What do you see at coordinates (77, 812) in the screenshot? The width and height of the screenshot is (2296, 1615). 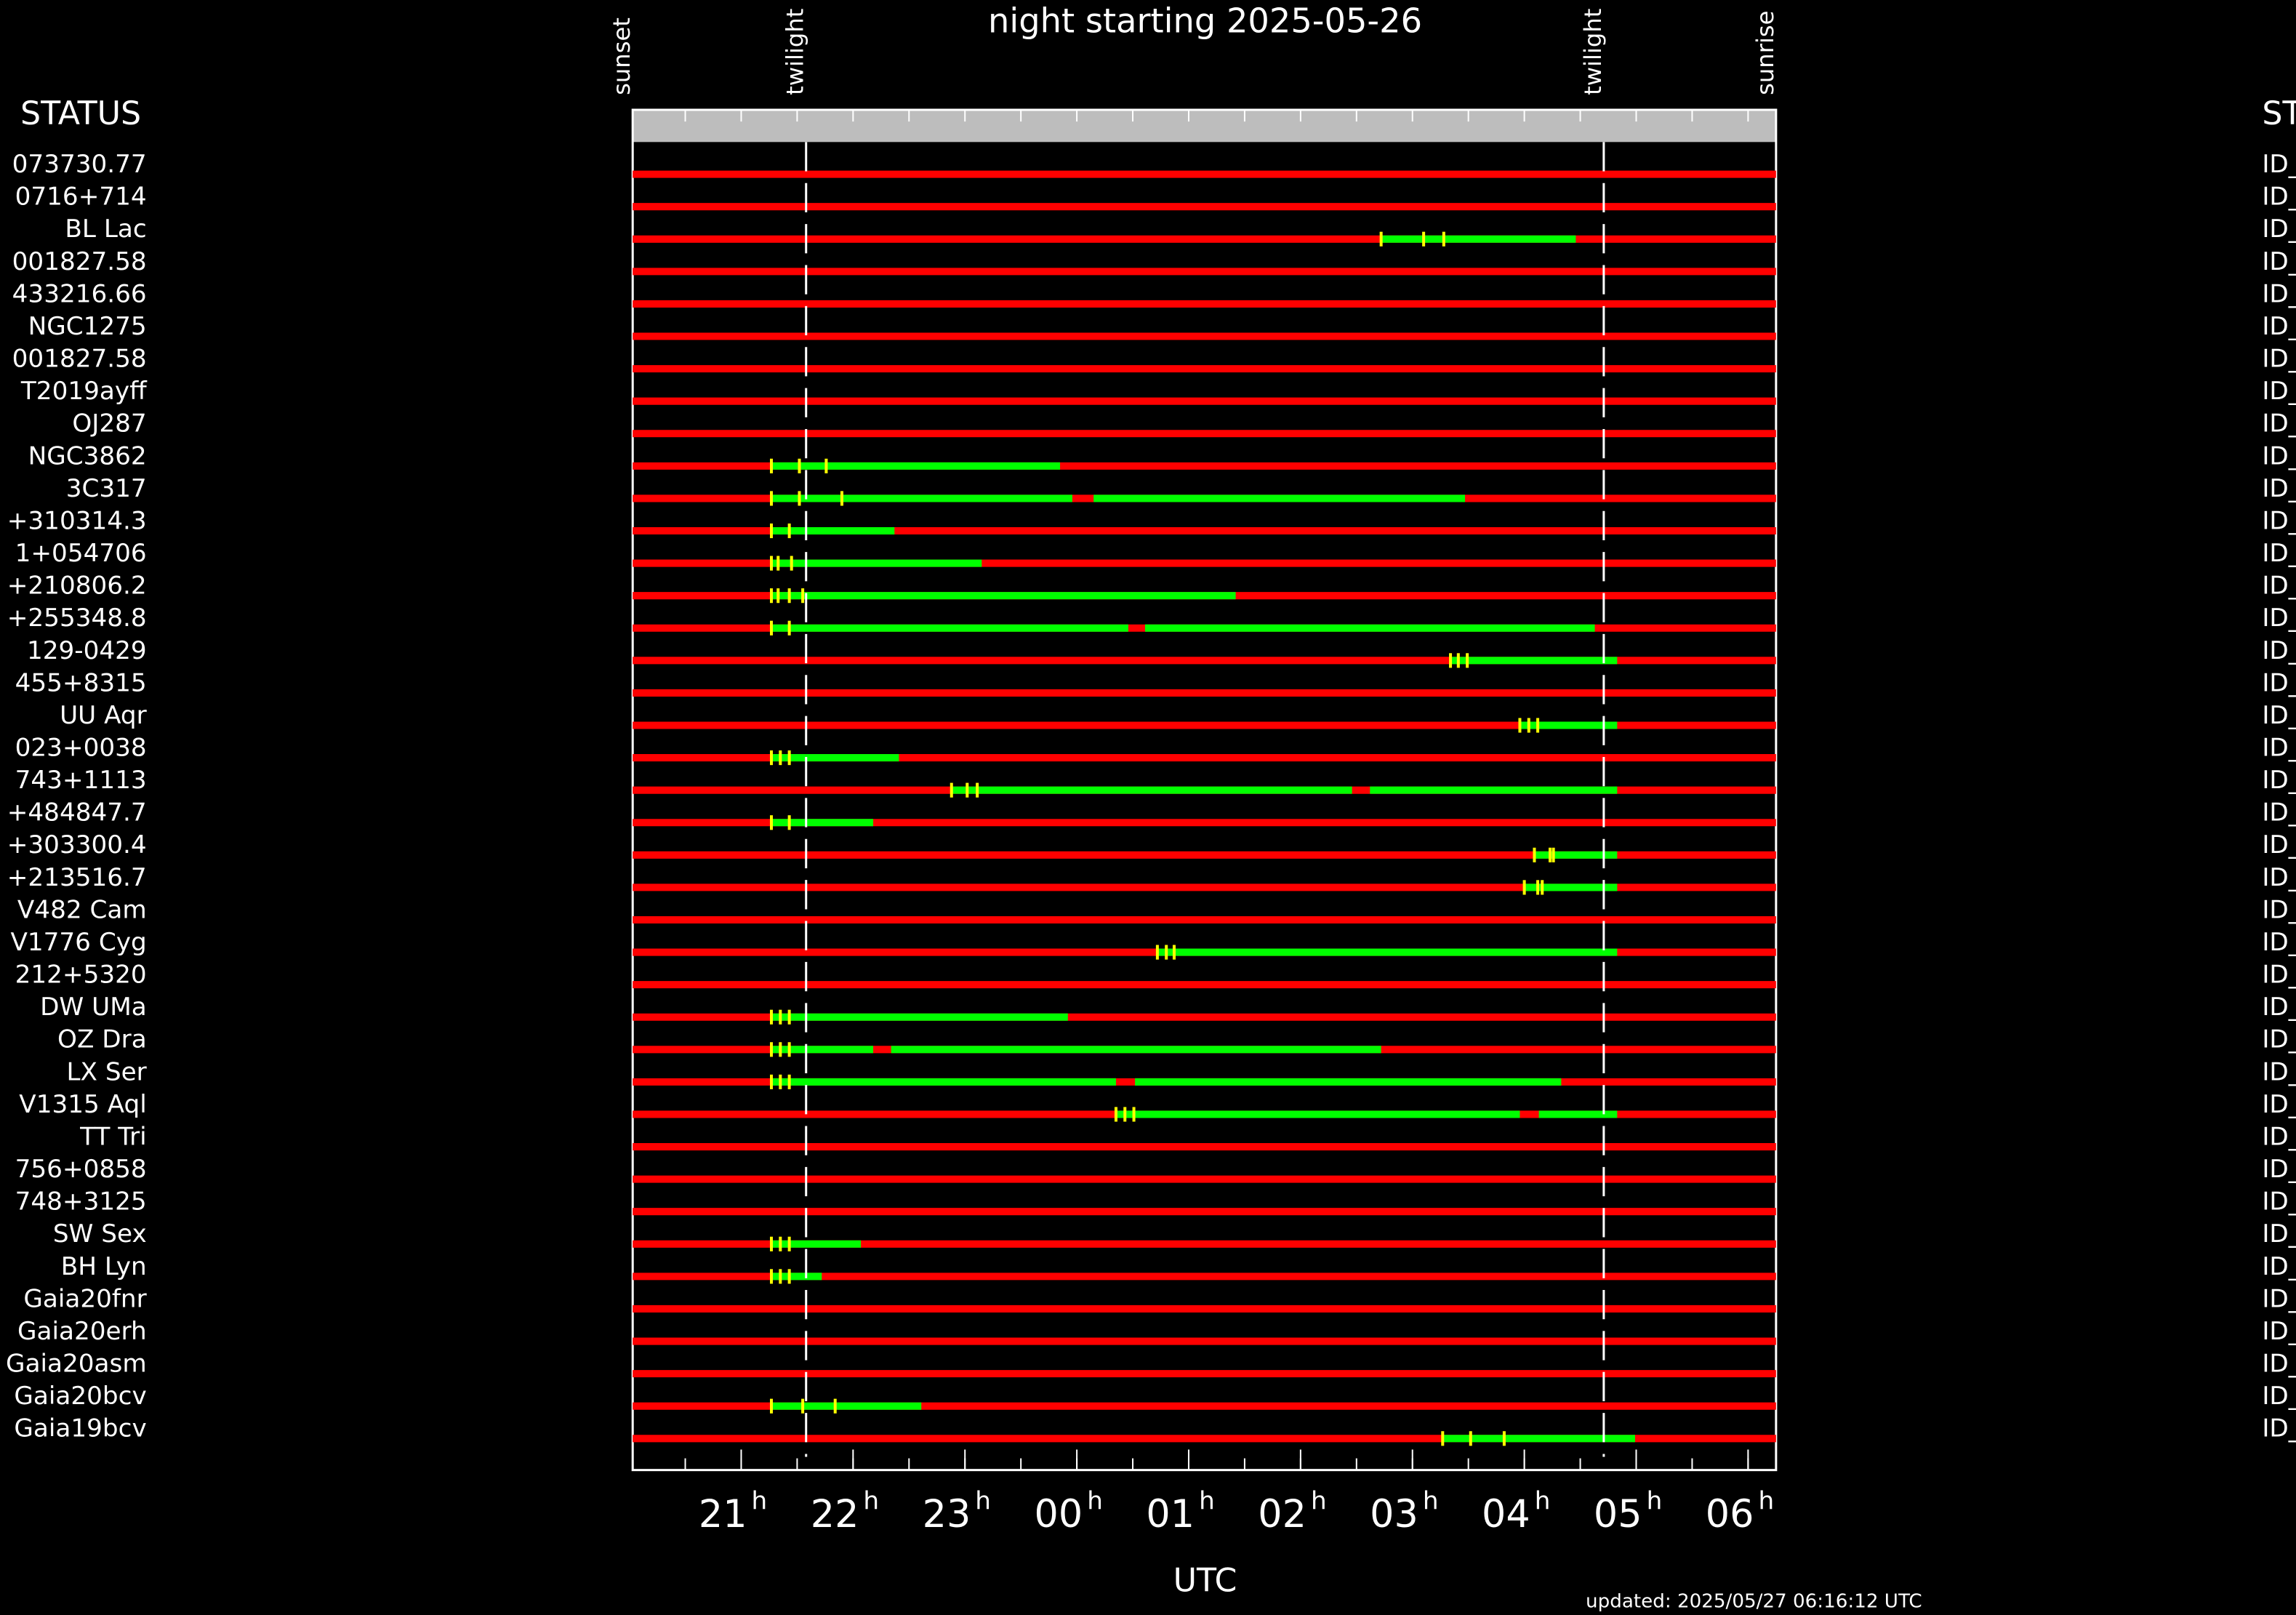 I see `row-label: +484847.7` at bounding box center [77, 812].